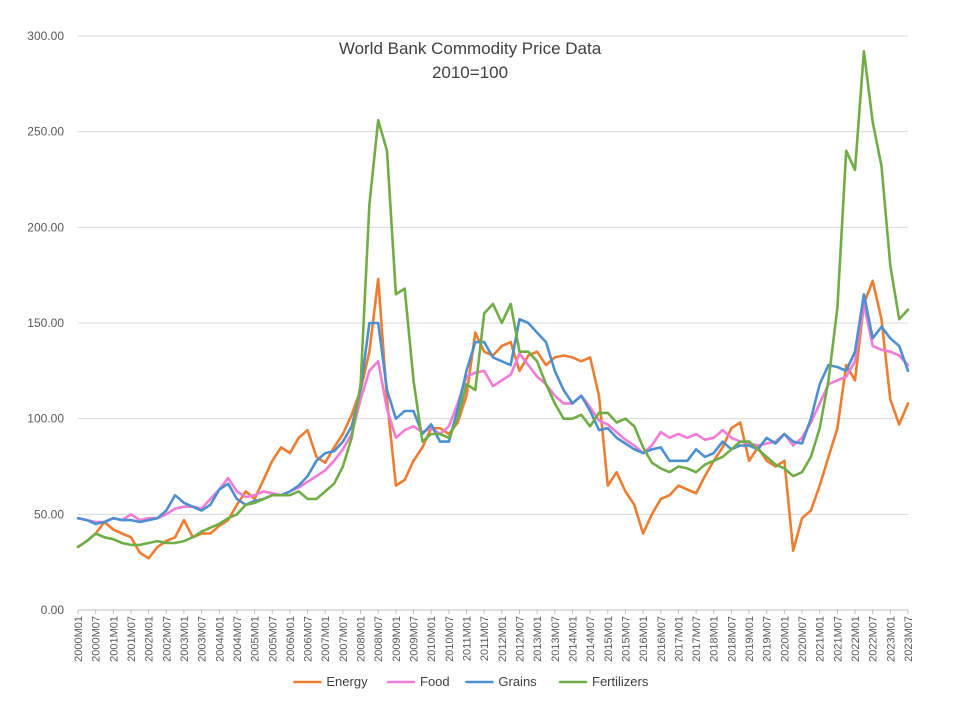 This screenshot has height=720, width=960. I want to click on x-tick-label: 2020M01, so click(785, 639).